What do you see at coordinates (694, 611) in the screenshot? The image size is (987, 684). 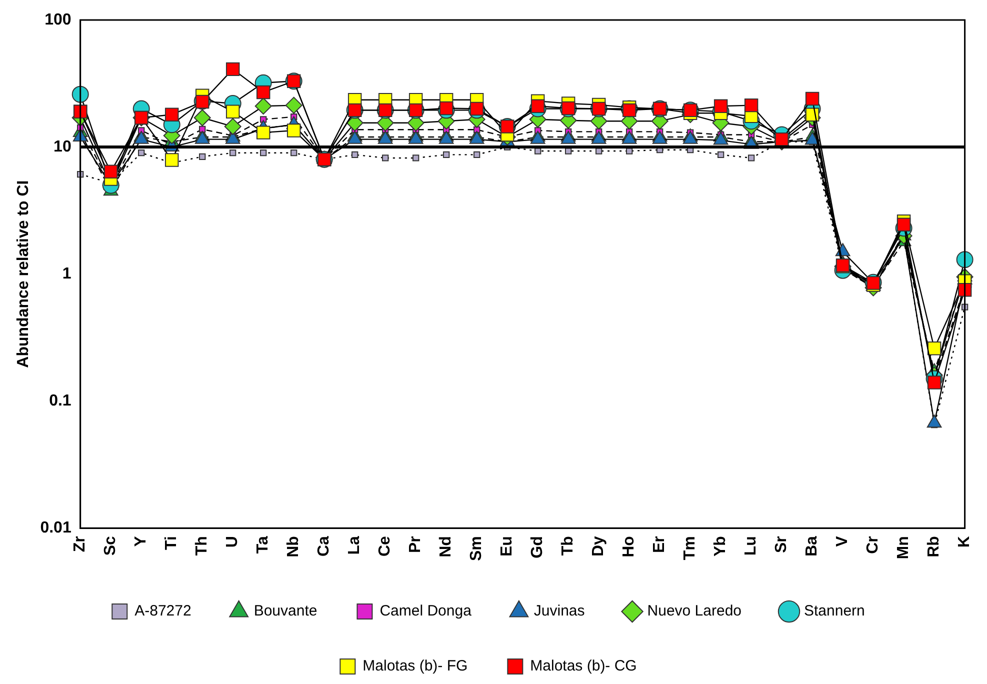 I see `legend-label: Nuevo Laredo` at bounding box center [694, 611].